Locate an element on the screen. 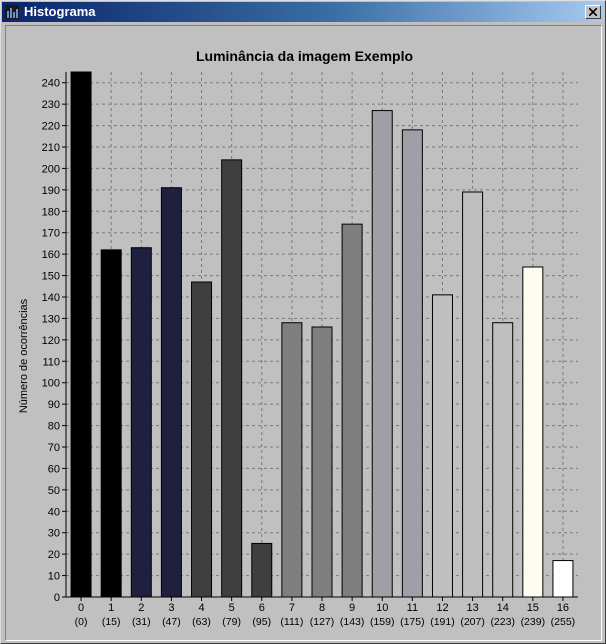 This screenshot has height=644, width=606. y-tick-label: 100 is located at coordinates (51, 384).